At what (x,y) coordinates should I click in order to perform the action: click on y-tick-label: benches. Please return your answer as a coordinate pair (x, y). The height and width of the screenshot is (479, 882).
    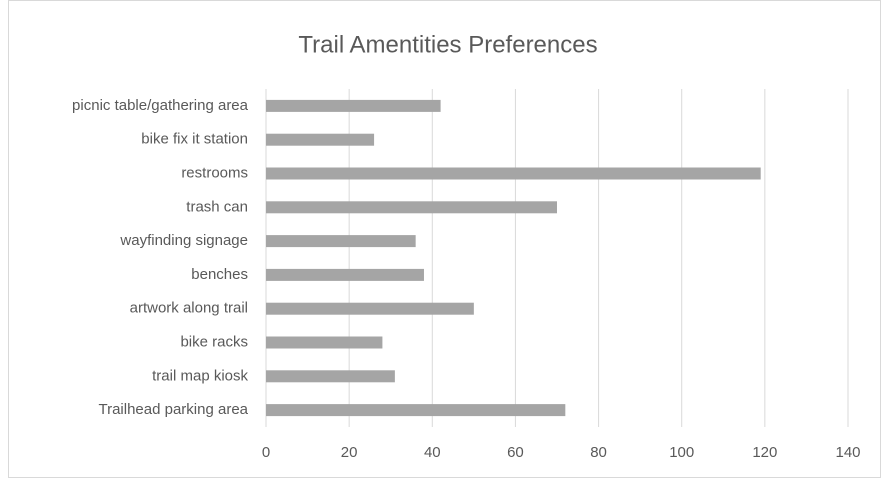
    Looking at the image, I should click on (219, 274).